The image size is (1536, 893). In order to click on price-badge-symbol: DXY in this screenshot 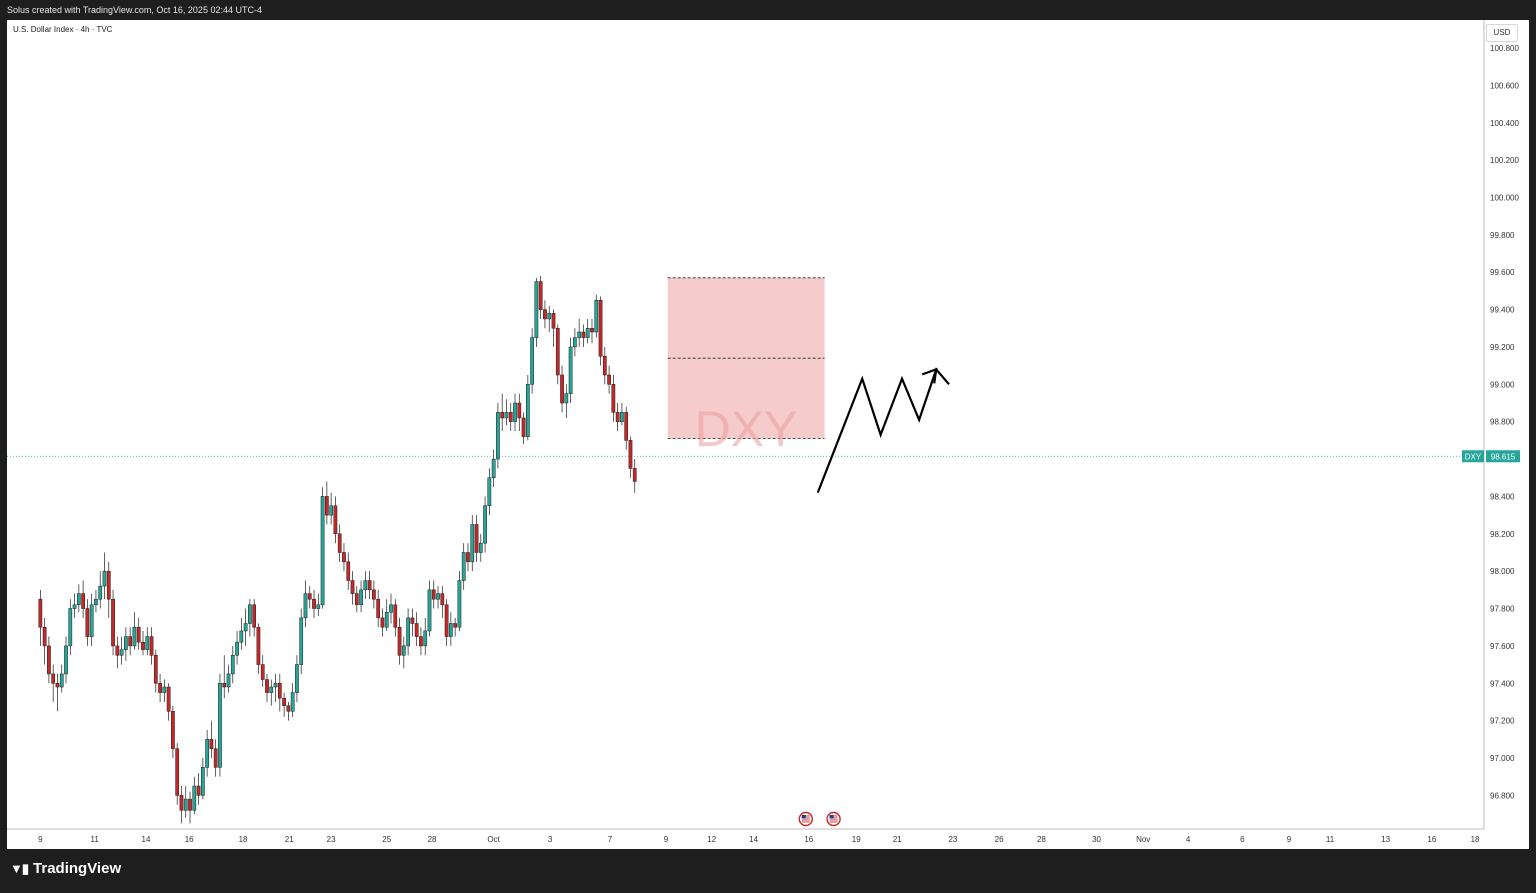, I will do `click(1473, 456)`.